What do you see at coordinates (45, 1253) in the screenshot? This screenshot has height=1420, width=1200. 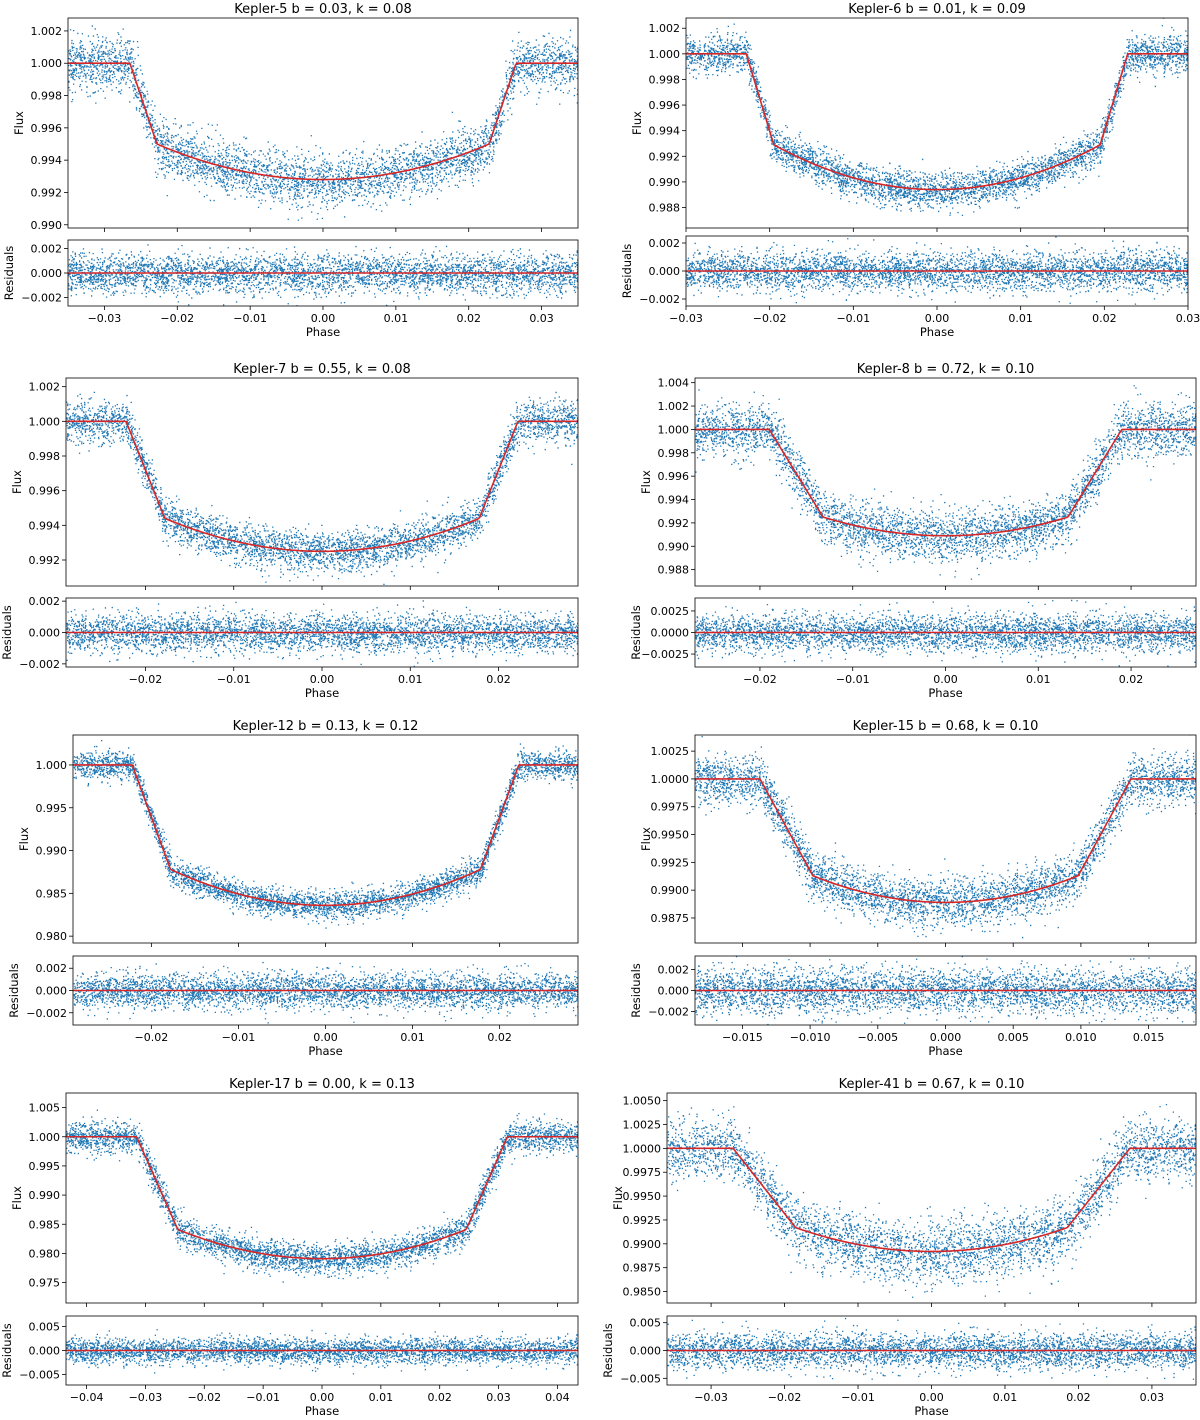 I see `flux-ytick-label: 0.980` at bounding box center [45, 1253].